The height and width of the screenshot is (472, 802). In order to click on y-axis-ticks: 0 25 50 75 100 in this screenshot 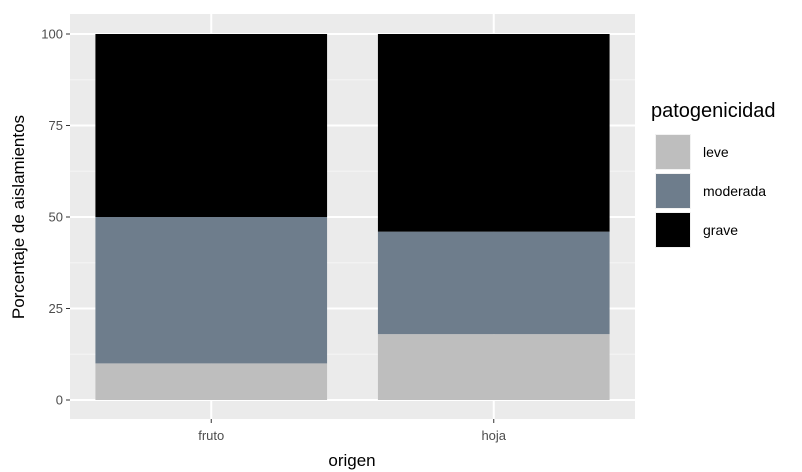, I will do `click(55, 217)`.